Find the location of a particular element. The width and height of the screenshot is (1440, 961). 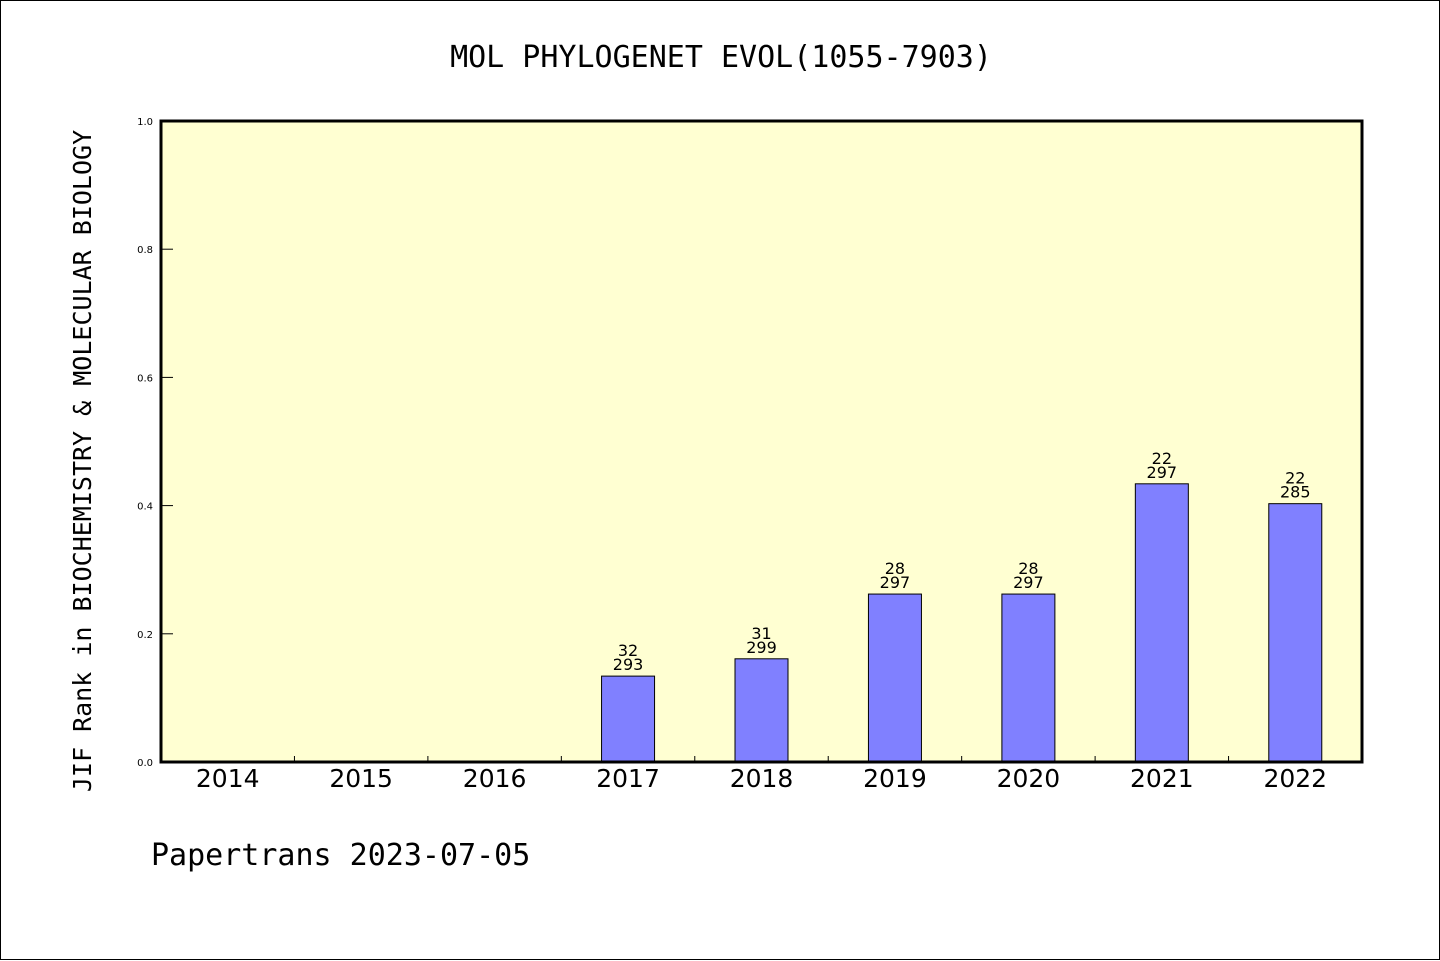

x-tick-label: 2020 is located at coordinates (1029, 778).